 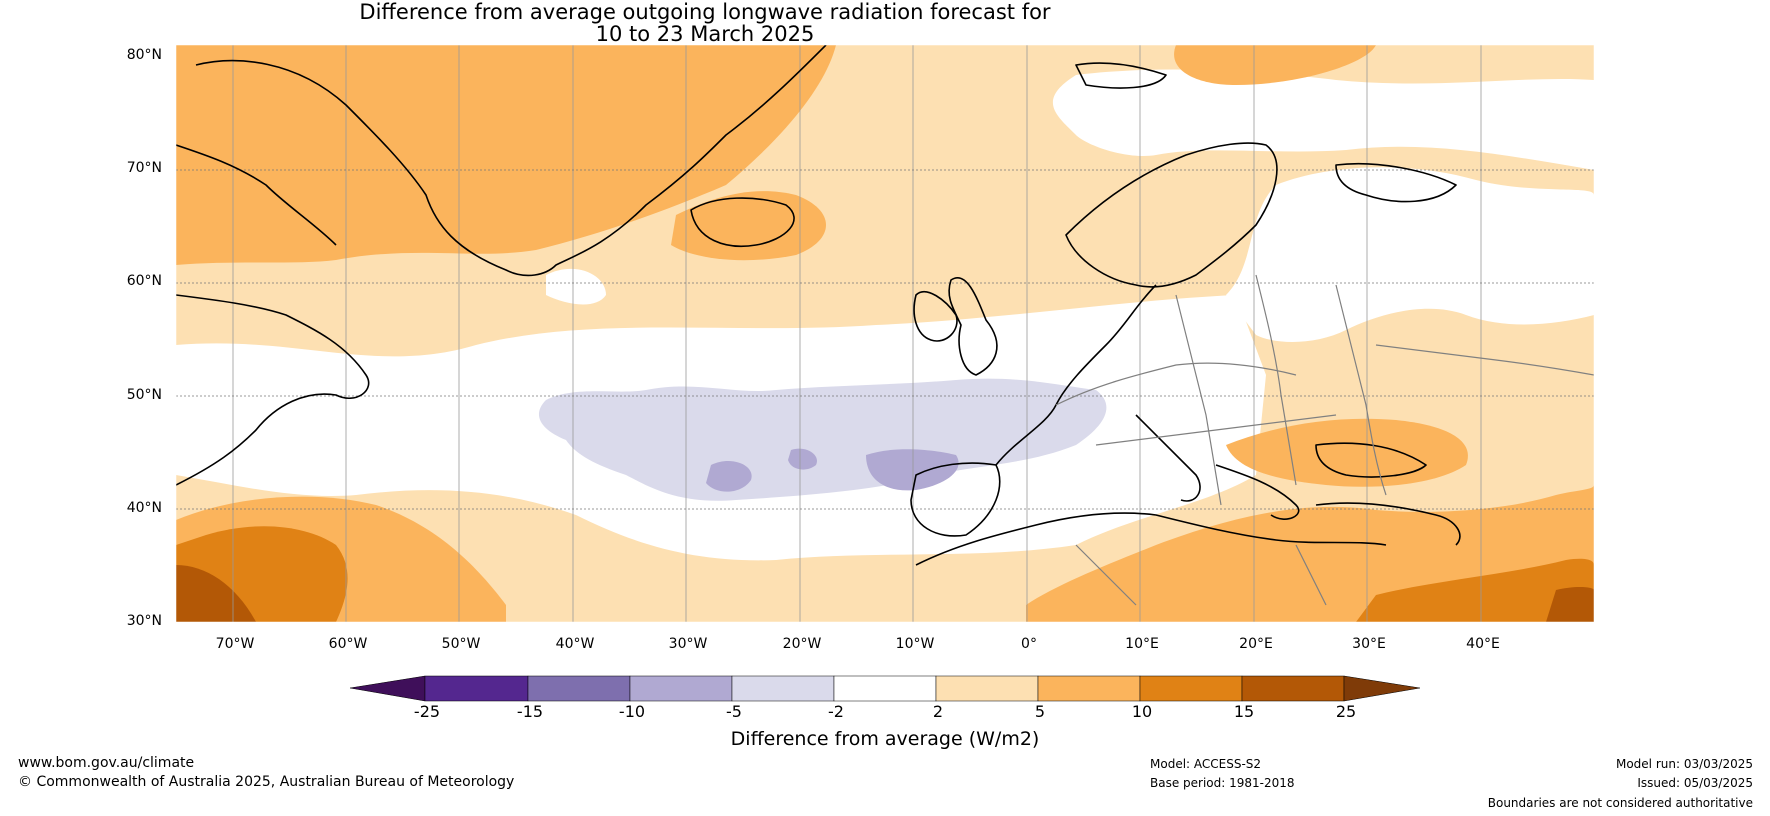 I want to click on country-borders, so click(x=1324, y=440).